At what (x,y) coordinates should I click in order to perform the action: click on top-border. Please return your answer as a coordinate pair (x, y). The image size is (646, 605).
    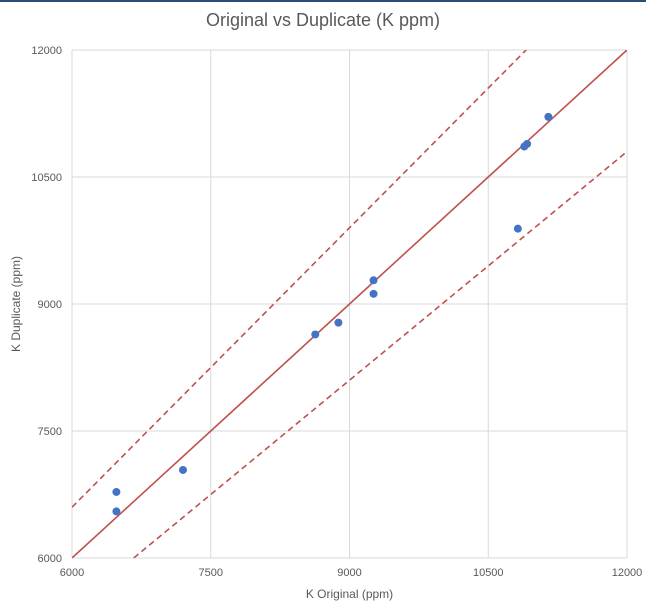
    Looking at the image, I should click on (323, 1).